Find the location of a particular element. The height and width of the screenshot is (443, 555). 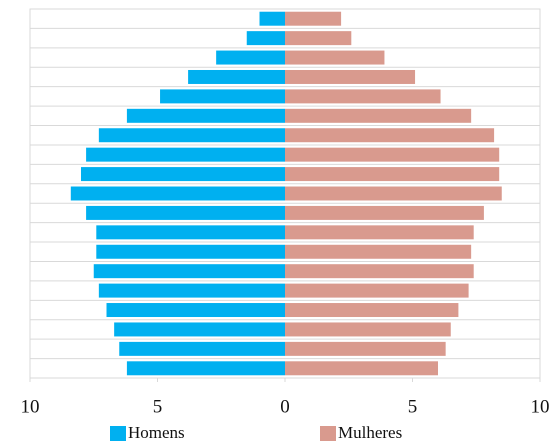

legend-label: Homens is located at coordinates (156, 432).